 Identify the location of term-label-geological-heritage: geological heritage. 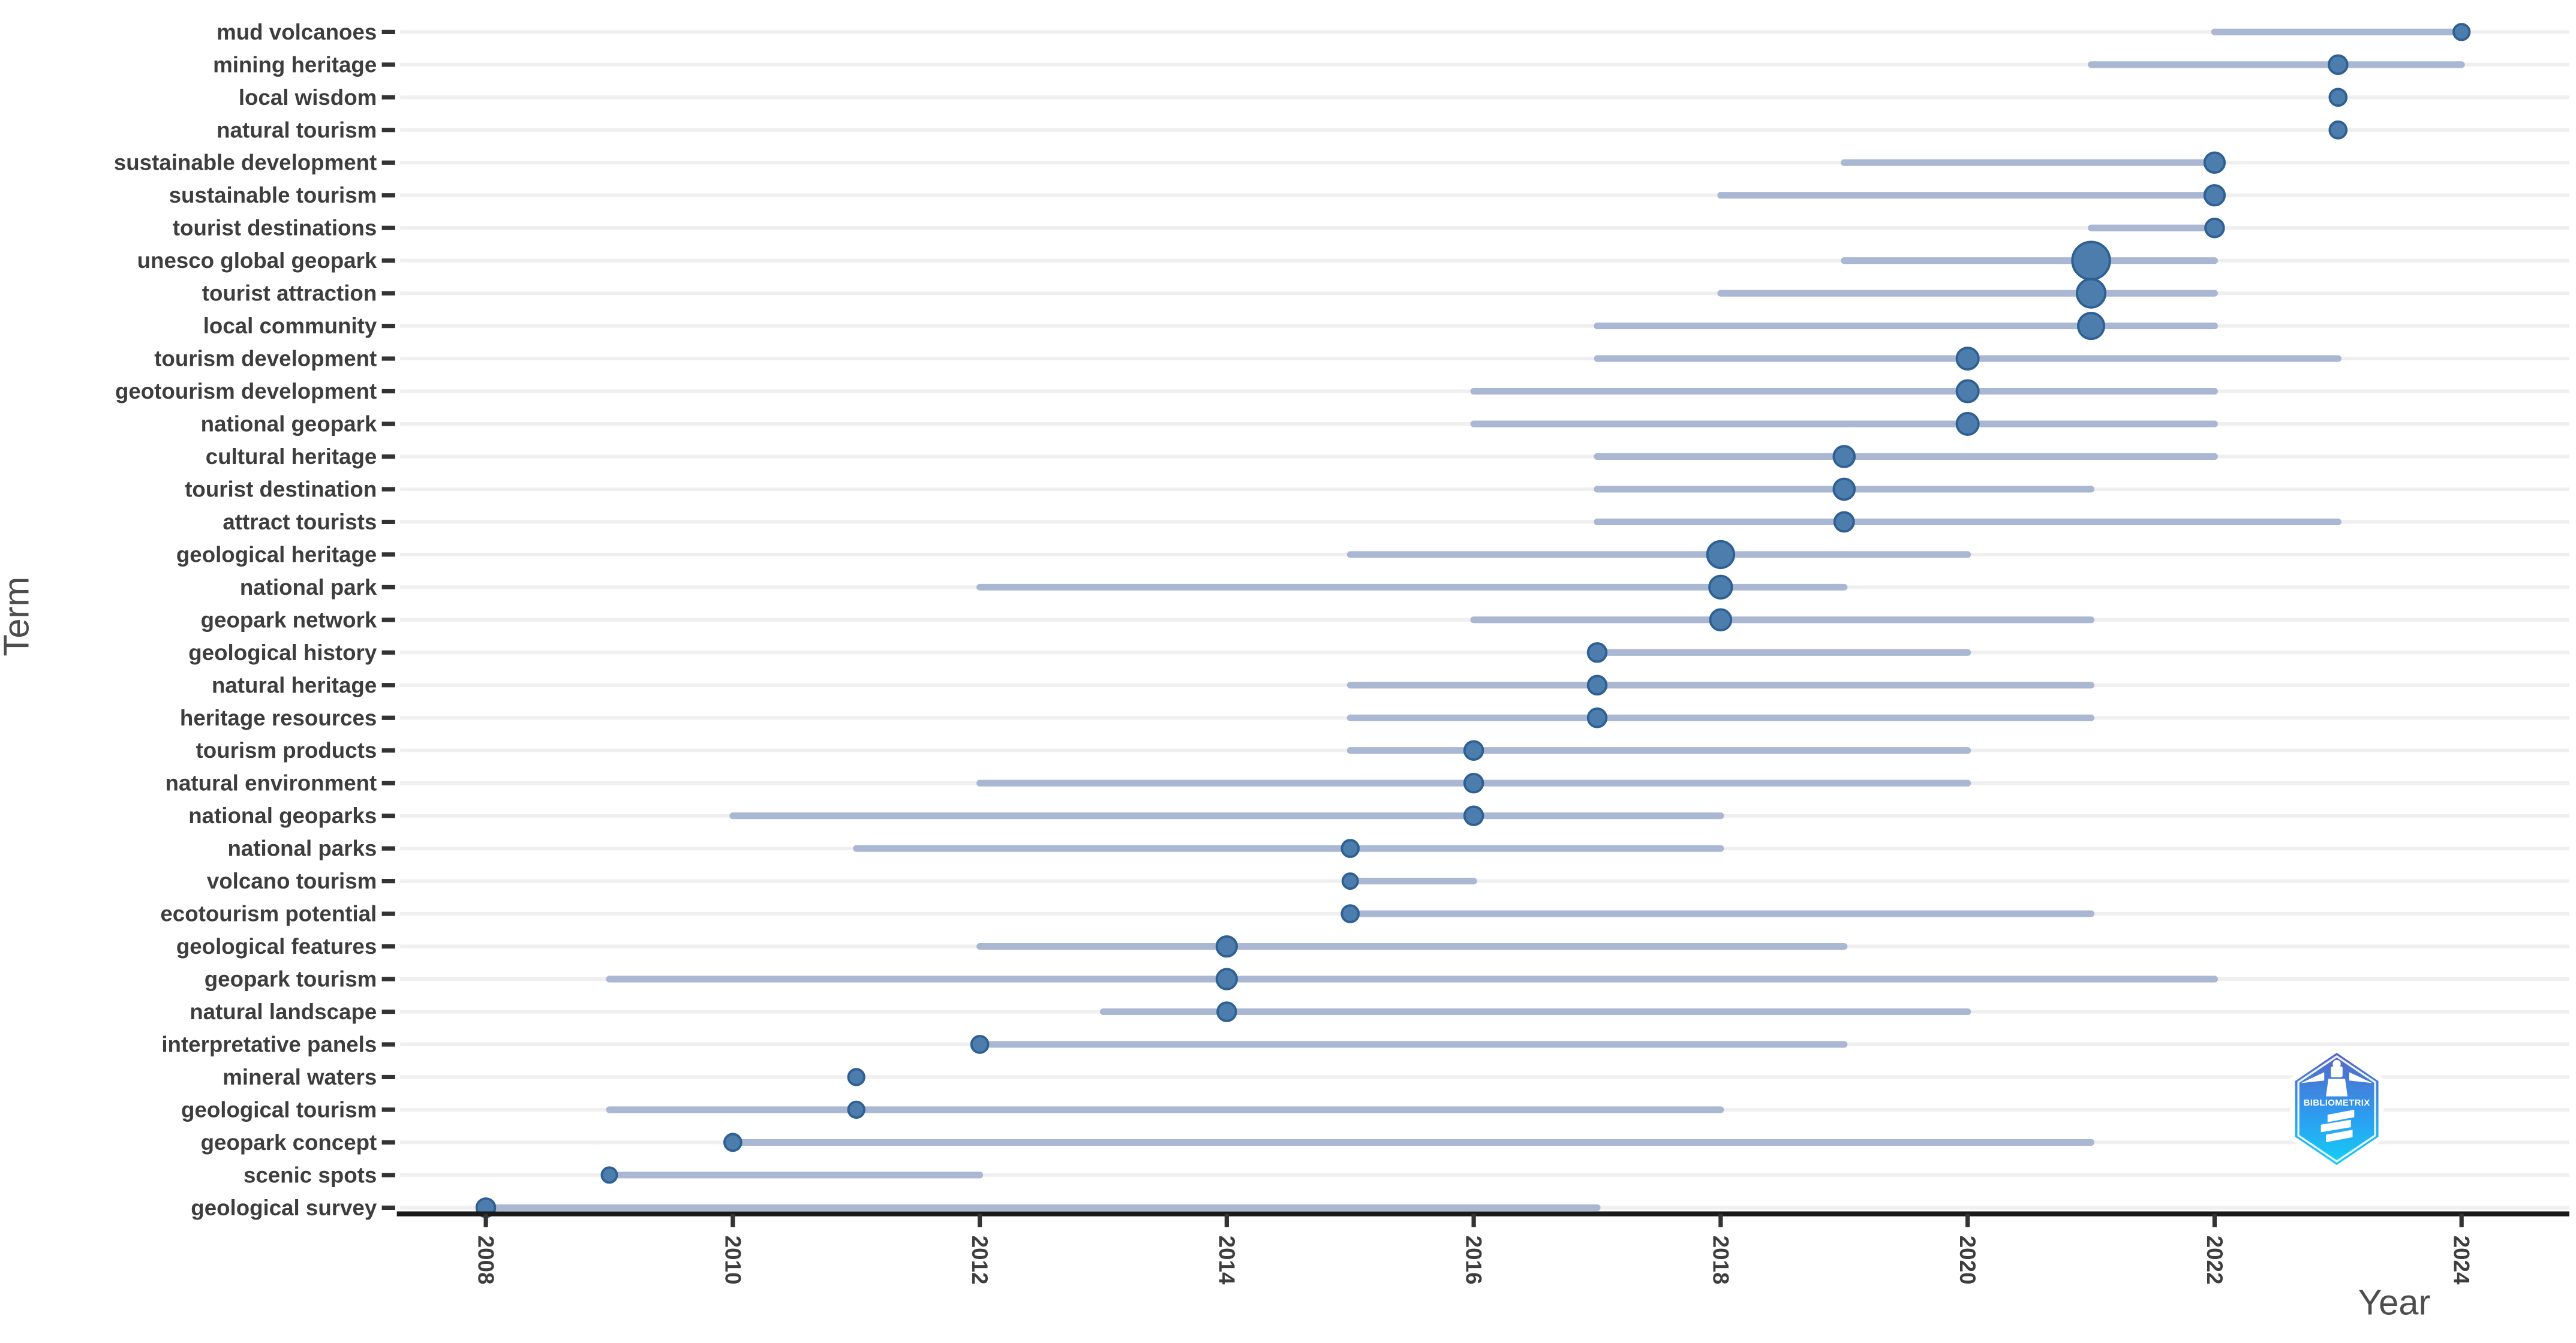
(277, 554).